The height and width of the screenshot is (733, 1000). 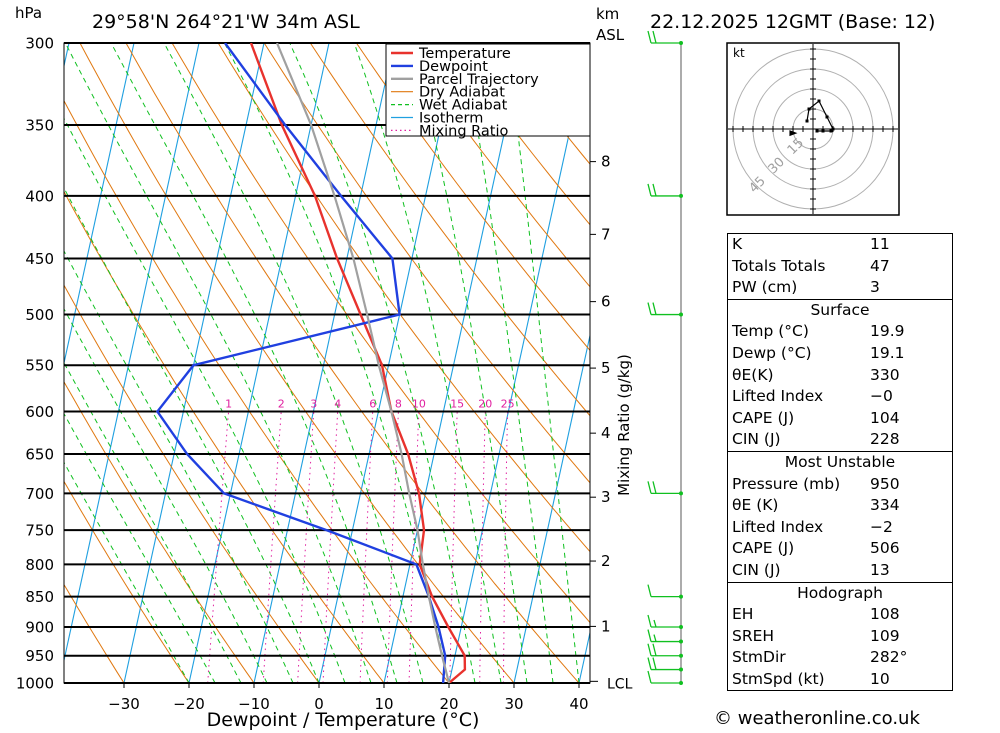 What do you see at coordinates (606, 162) in the screenshot?
I see `height-tick-label: 8` at bounding box center [606, 162].